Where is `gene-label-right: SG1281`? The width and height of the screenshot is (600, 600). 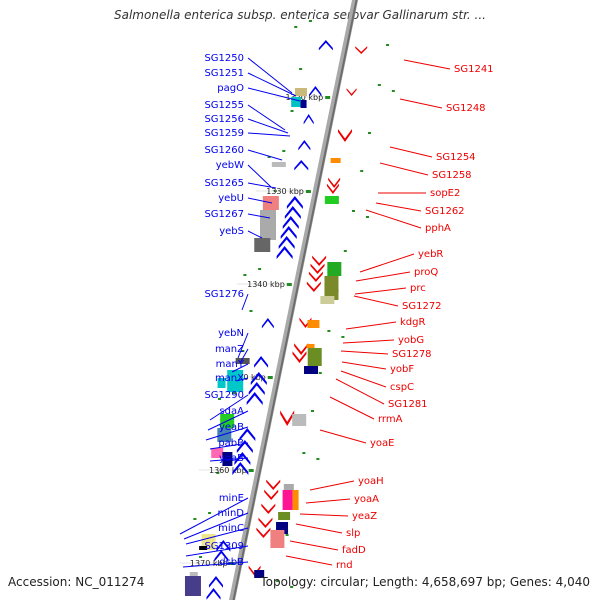
gene-label-right: SG1281 is located at coordinates (408, 404).